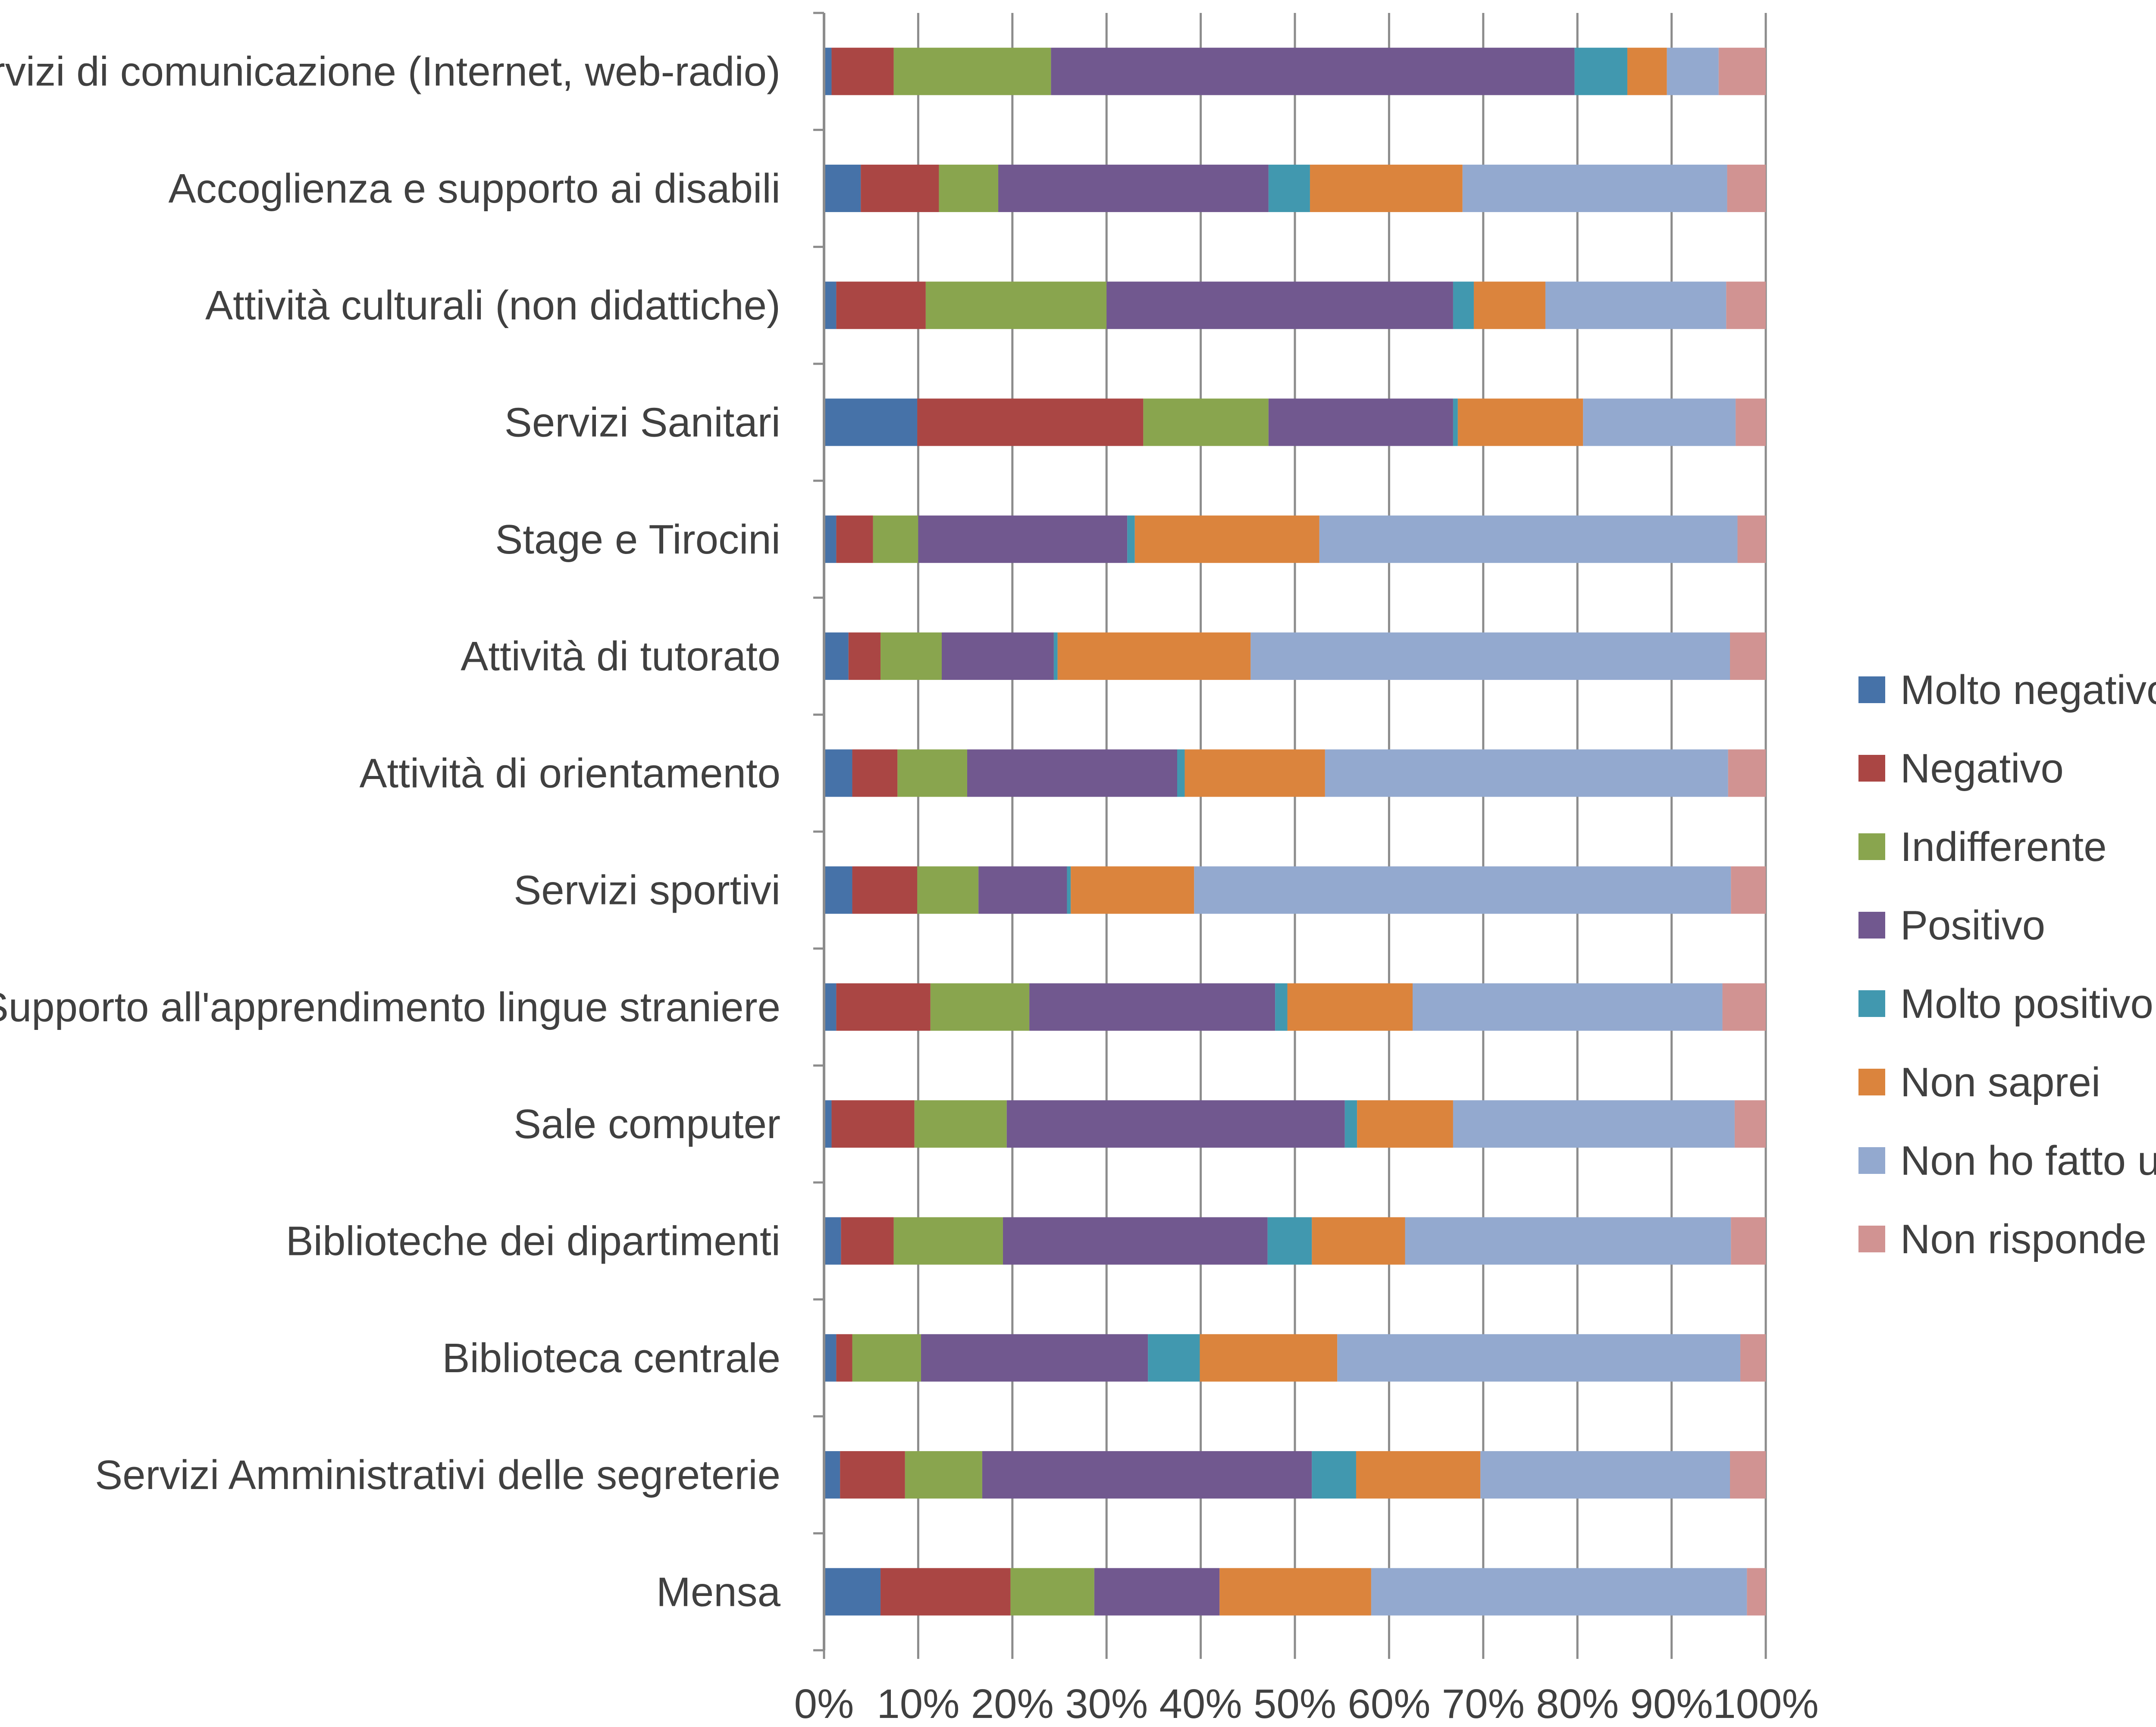  What do you see at coordinates (824, 1703) in the screenshot?
I see `x-tick-label: 0%` at bounding box center [824, 1703].